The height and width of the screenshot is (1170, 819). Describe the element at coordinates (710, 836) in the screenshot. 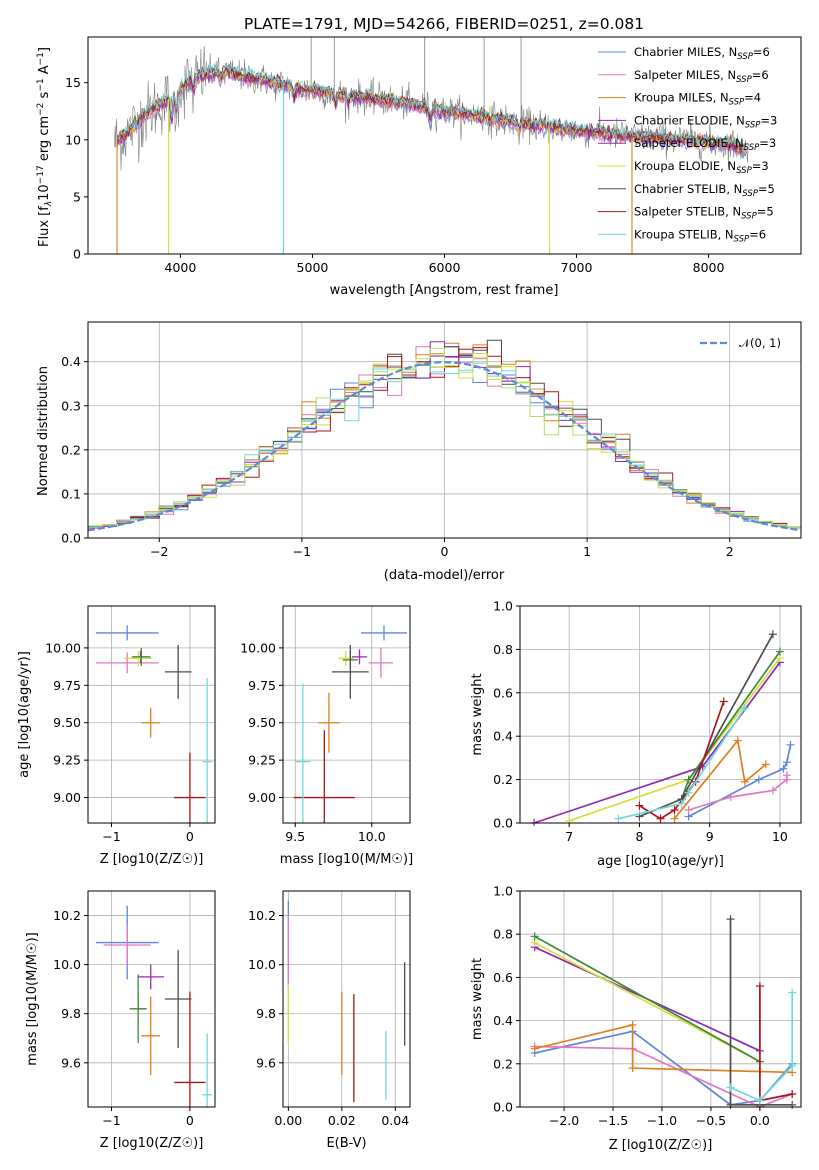

I see `weight_vs_age-xtick-label: 9` at that location.